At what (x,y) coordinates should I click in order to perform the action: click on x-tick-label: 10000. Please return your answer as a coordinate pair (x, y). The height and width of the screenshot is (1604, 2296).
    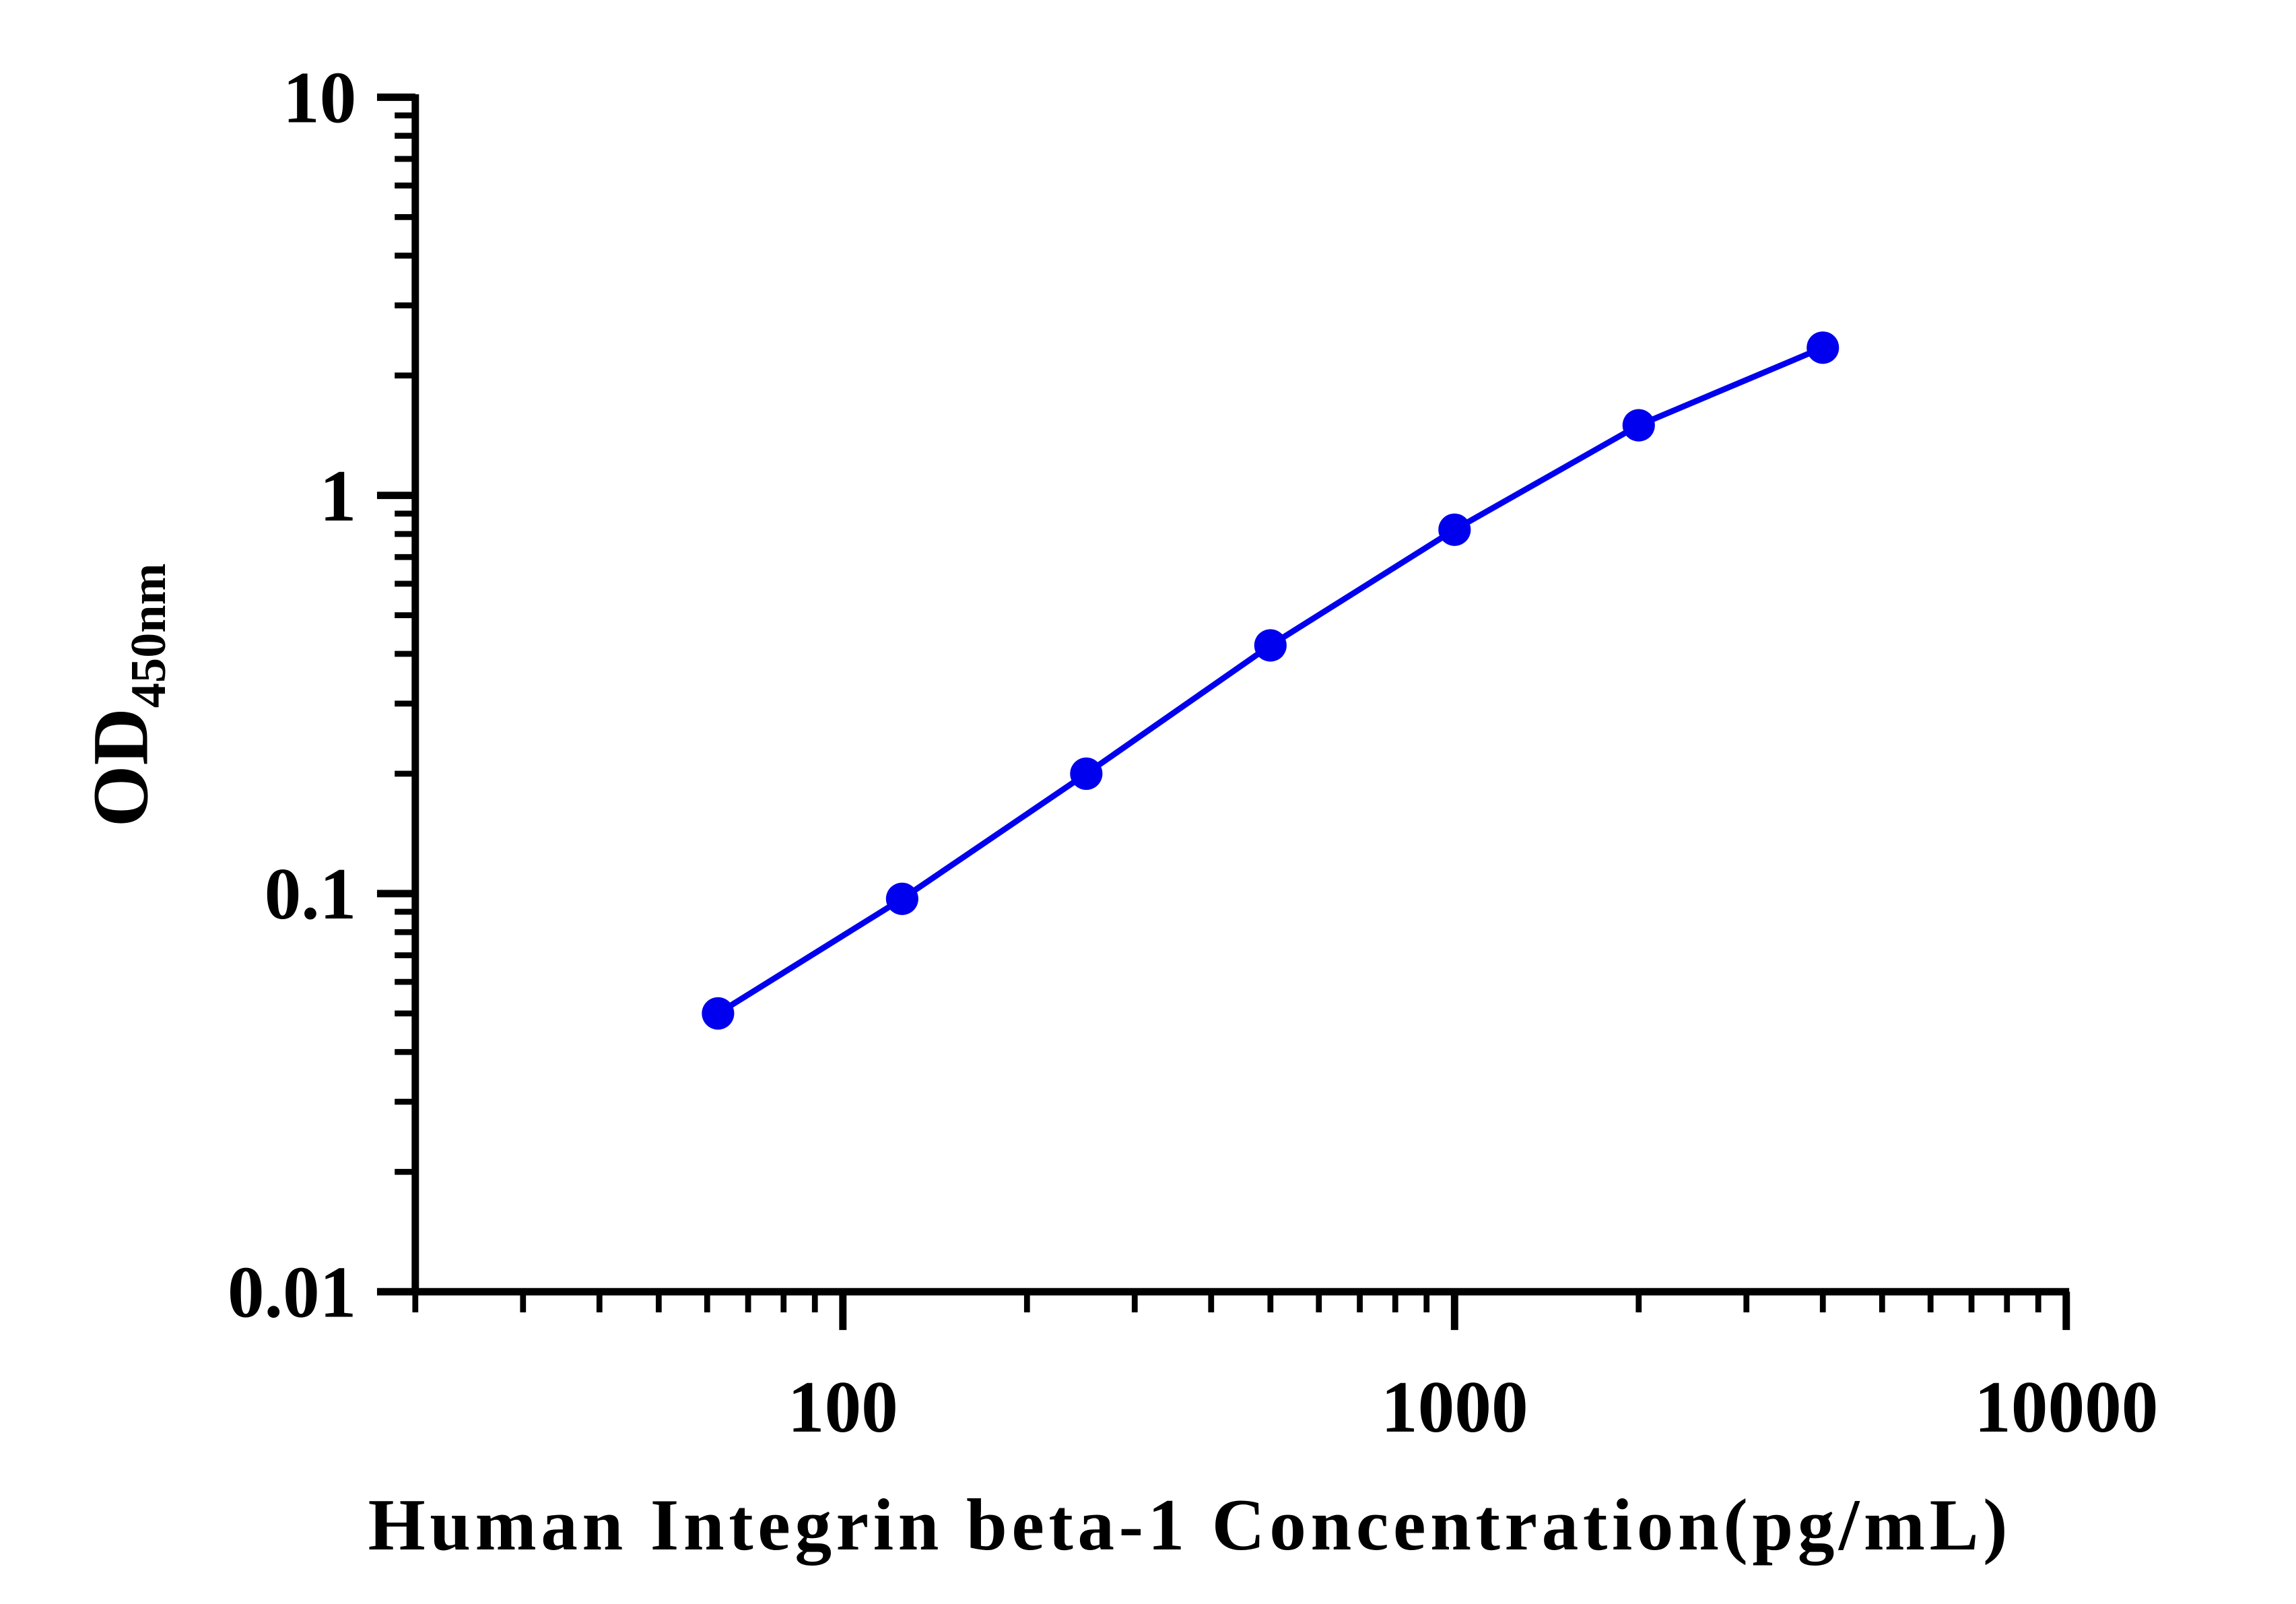
    Looking at the image, I should click on (2066, 1407).